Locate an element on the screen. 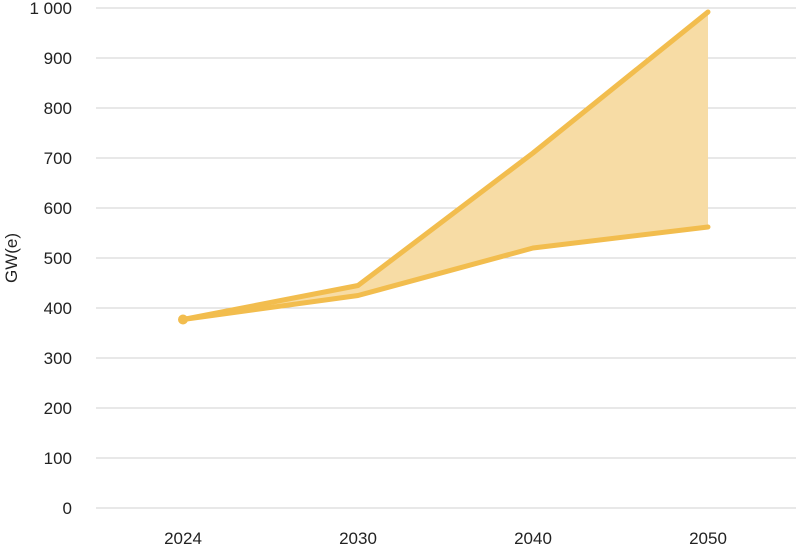 The height and width of the screenshot is (545, 796). y-tick-label: 800 is located at coordinates (58, 108).